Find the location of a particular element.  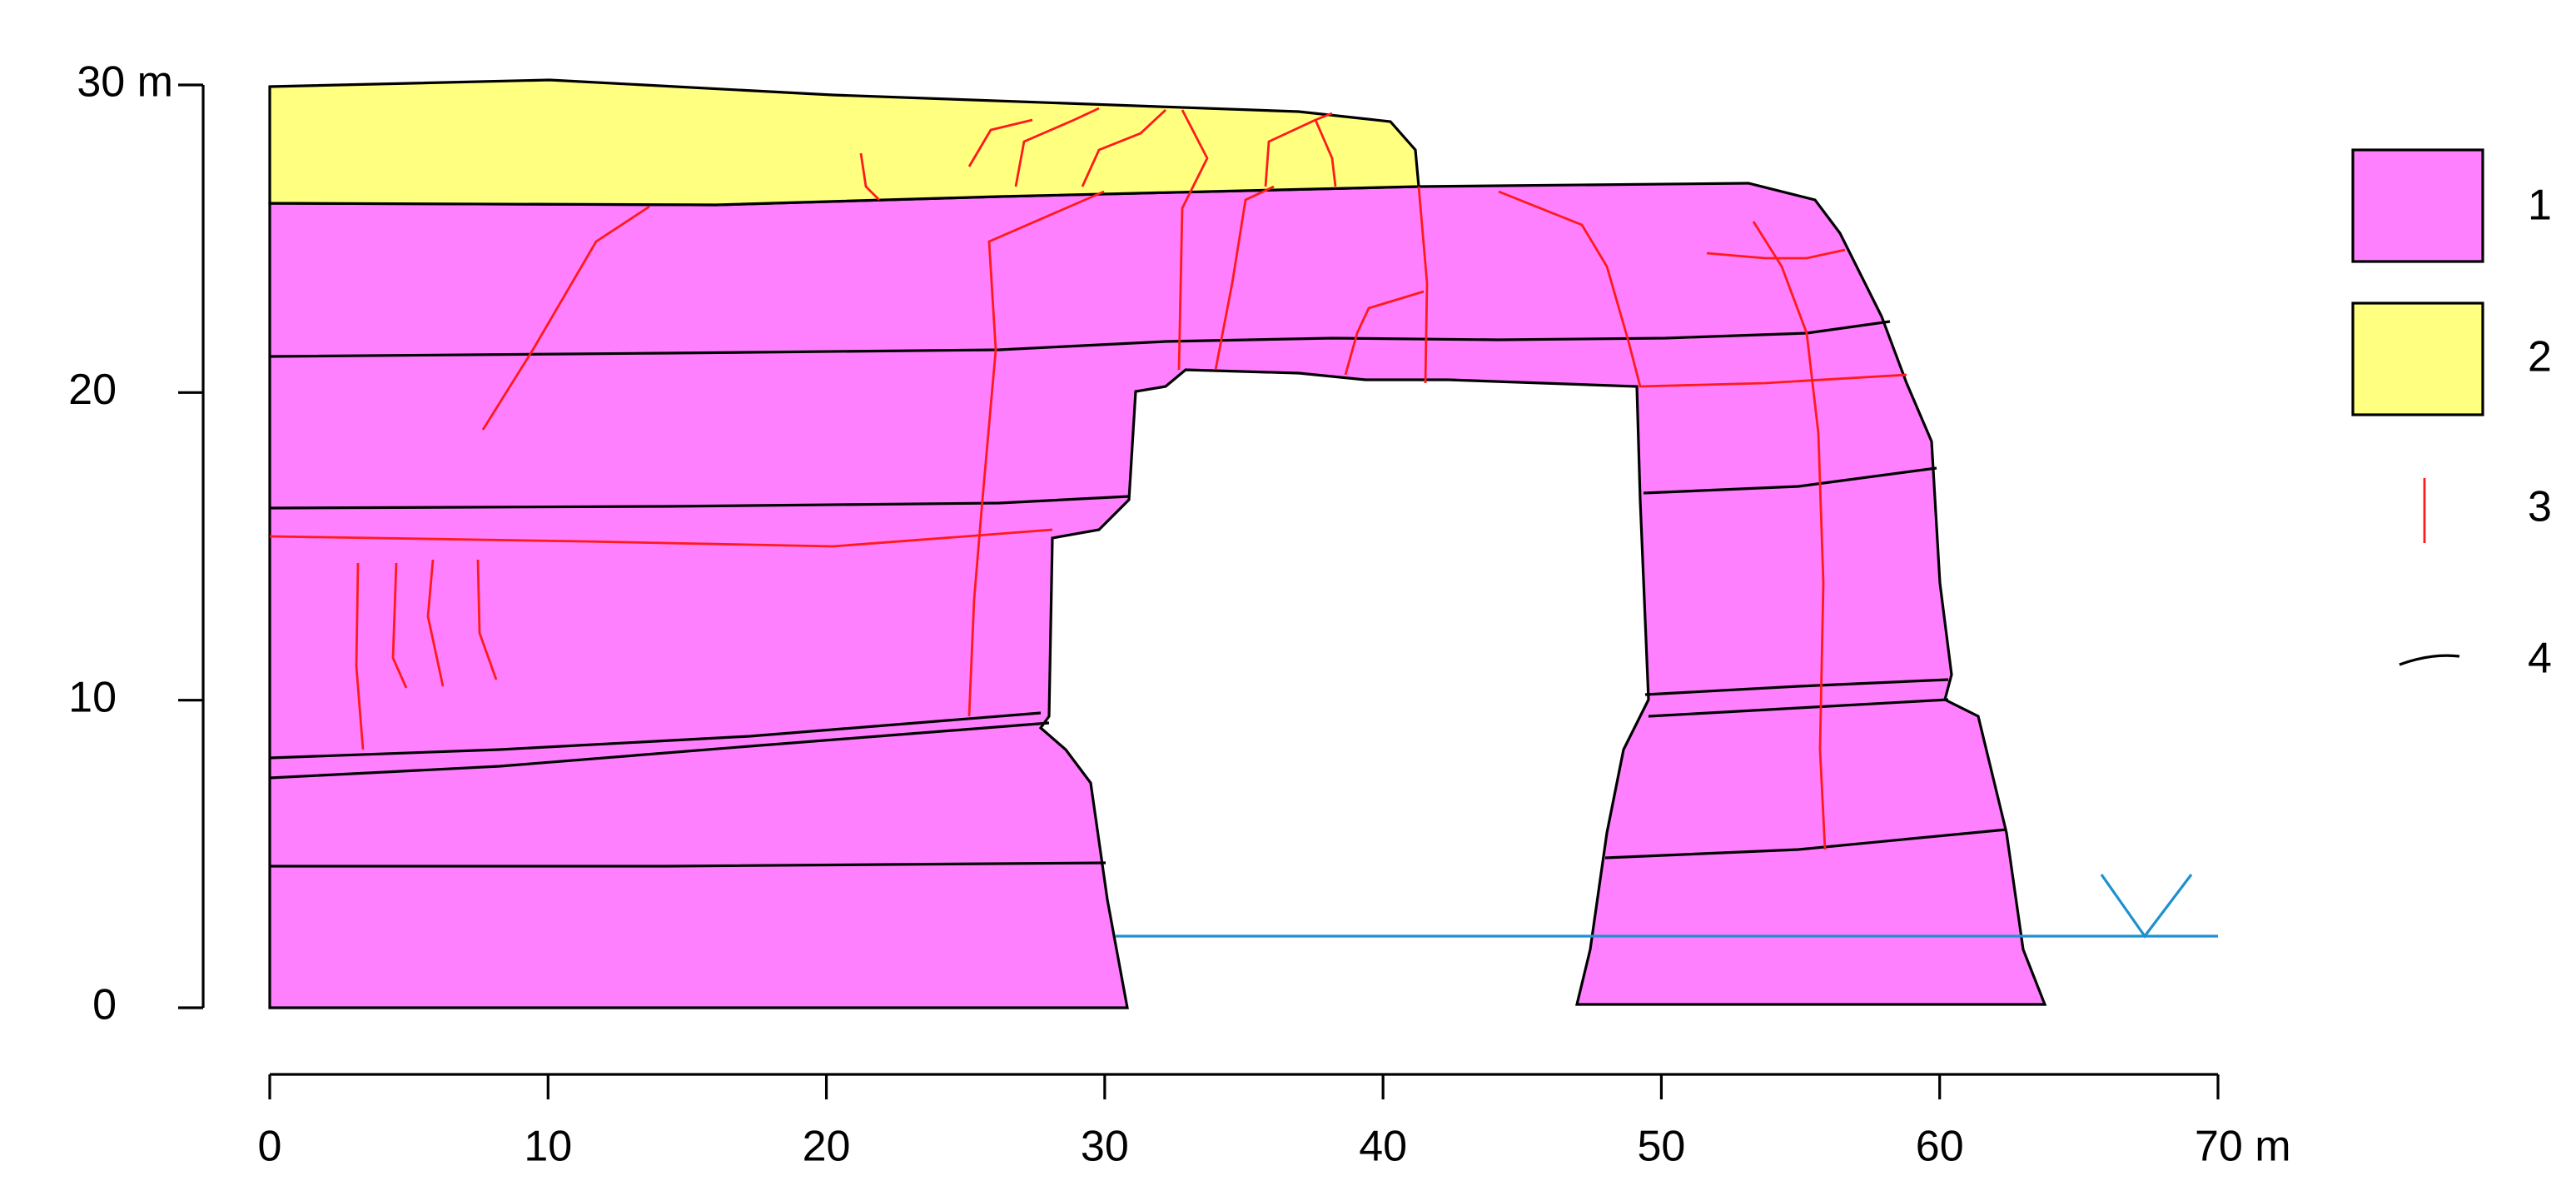

x-tick-label: 20 is located at coordinates (827, 1147).